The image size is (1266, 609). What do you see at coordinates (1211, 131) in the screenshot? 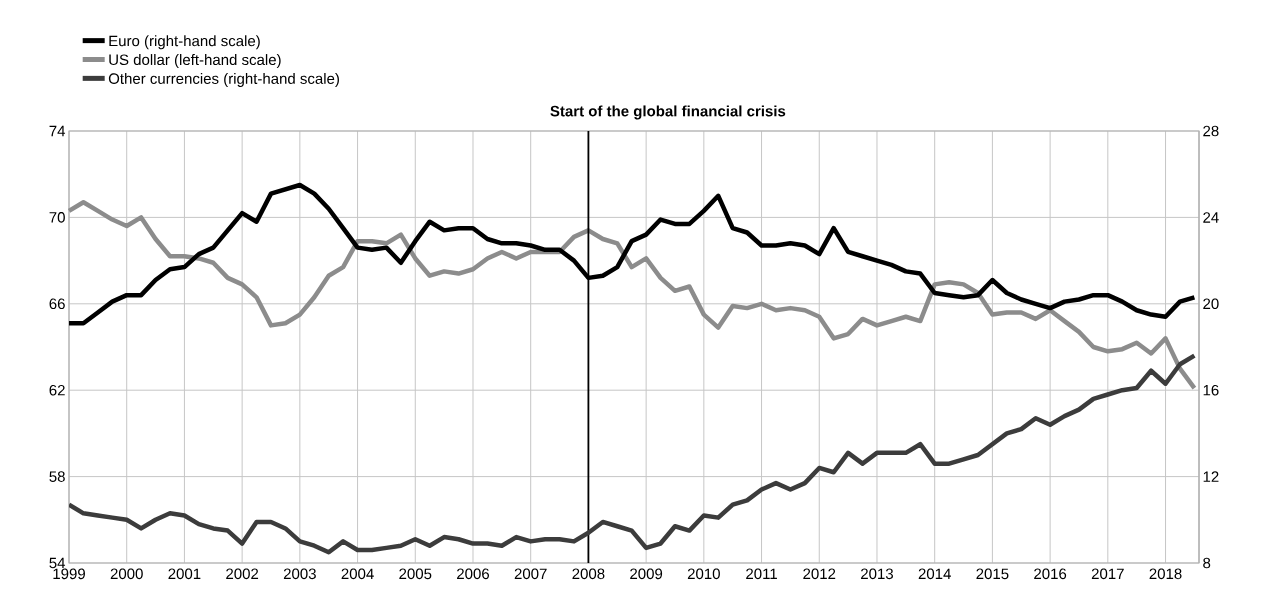
I see `y2-tick-label: 28` at bounding box center [1211, 131].